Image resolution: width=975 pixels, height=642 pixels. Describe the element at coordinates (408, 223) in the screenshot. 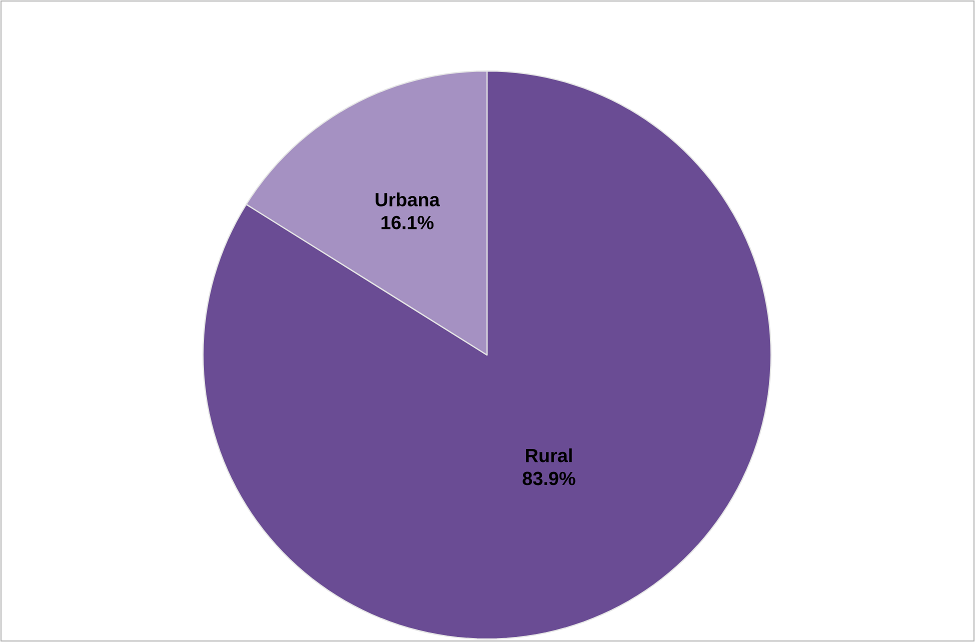

I see `data-label: 16.1%` at that location.